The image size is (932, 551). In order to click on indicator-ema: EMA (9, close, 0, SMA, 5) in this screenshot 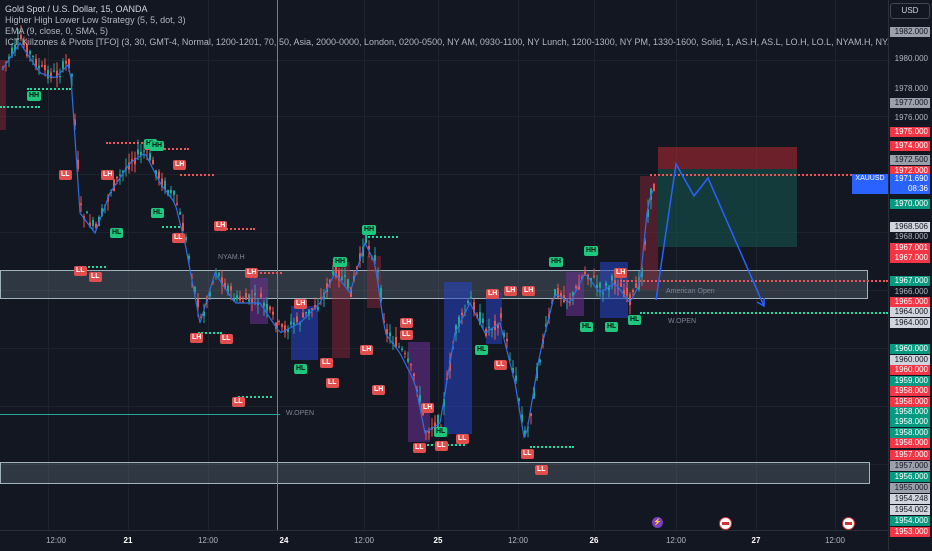, I will do `click(57, 31)`.